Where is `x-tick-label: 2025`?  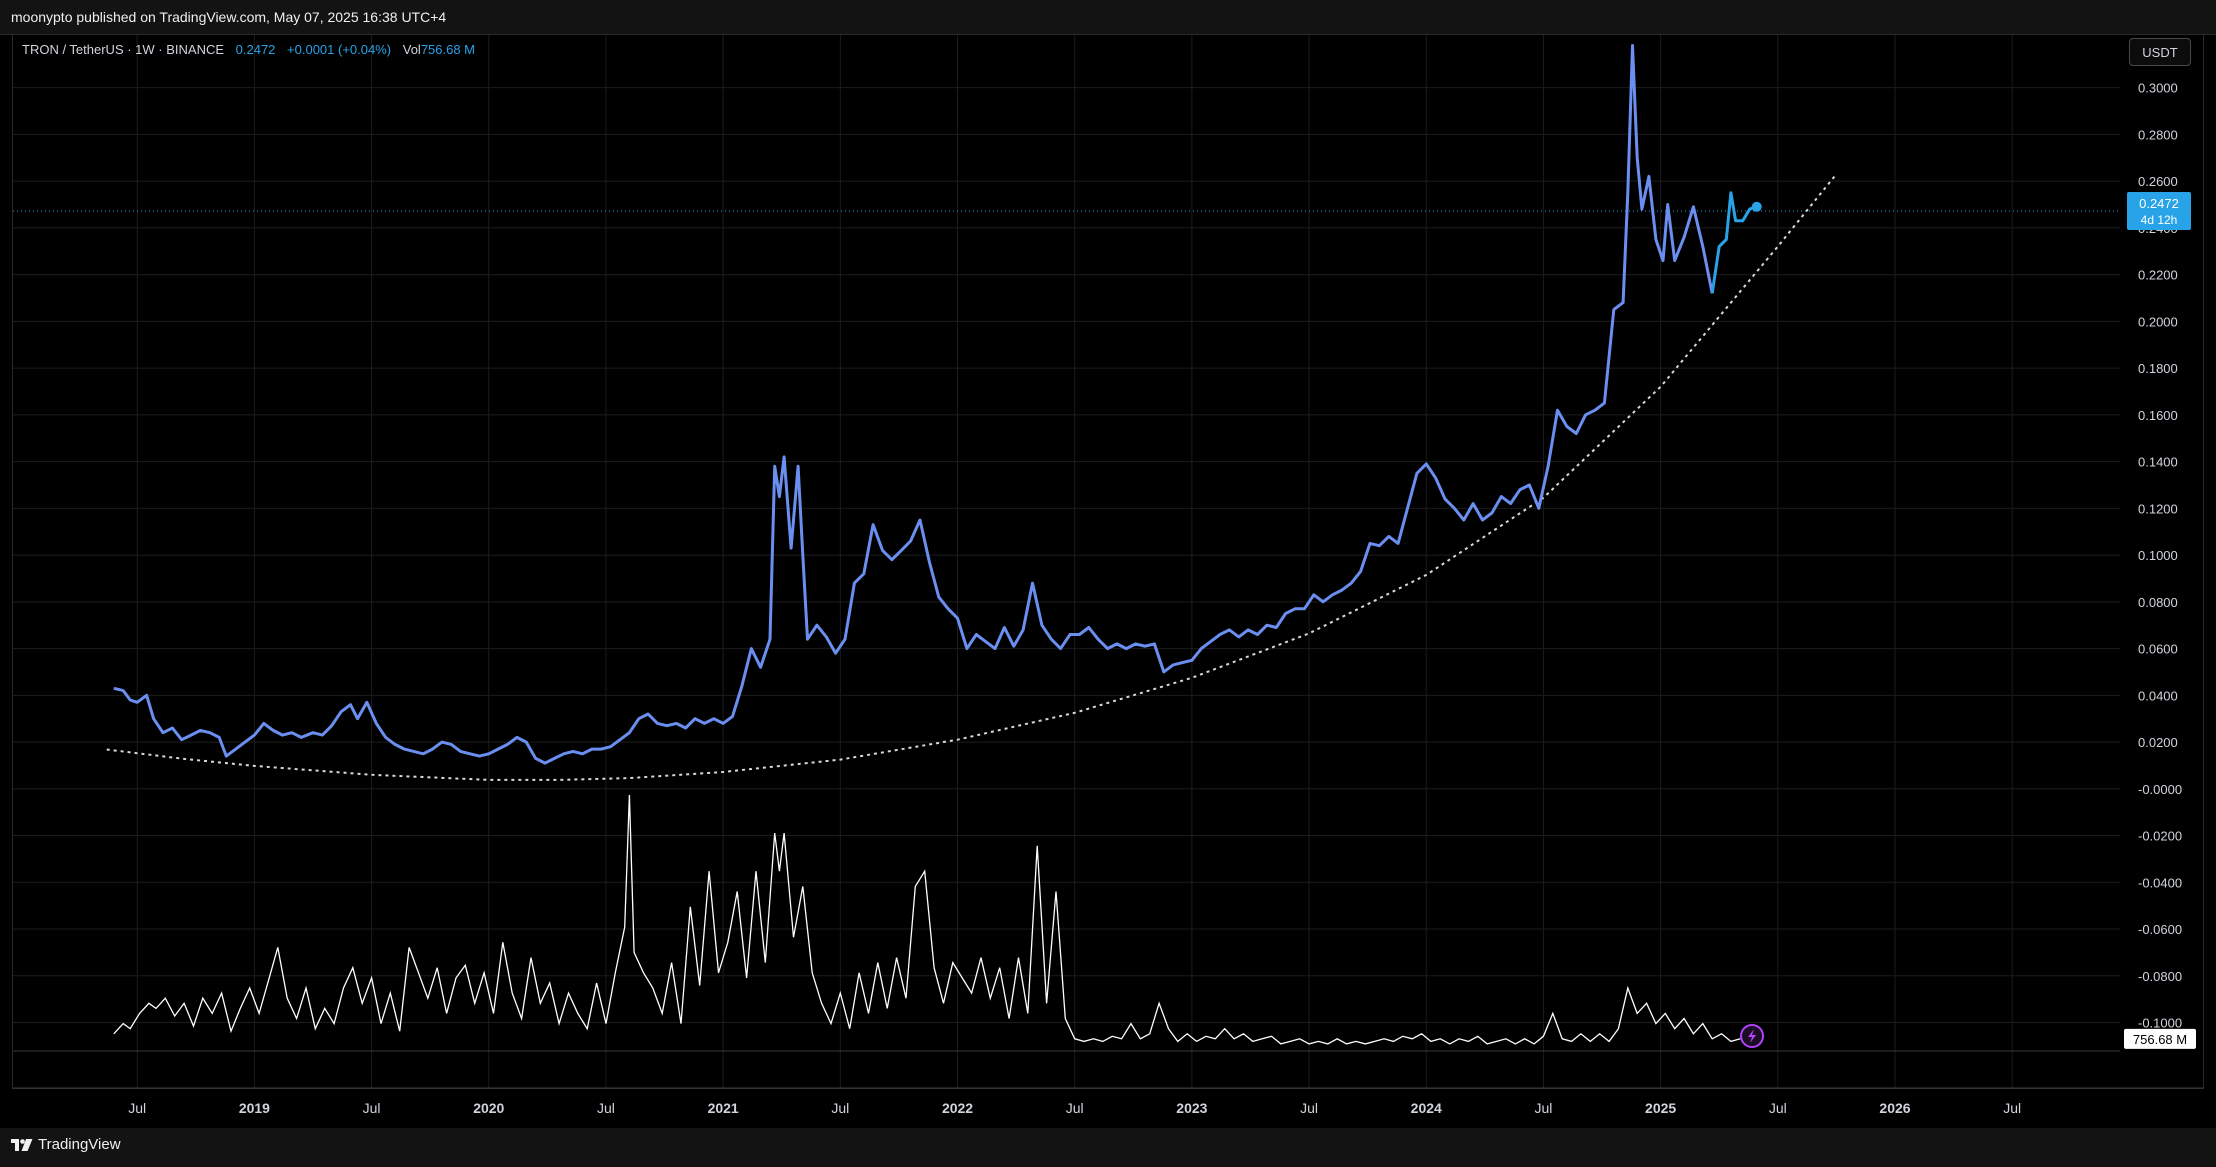 x-tick-label: 2025 is located at coordinates (1660, 1108).